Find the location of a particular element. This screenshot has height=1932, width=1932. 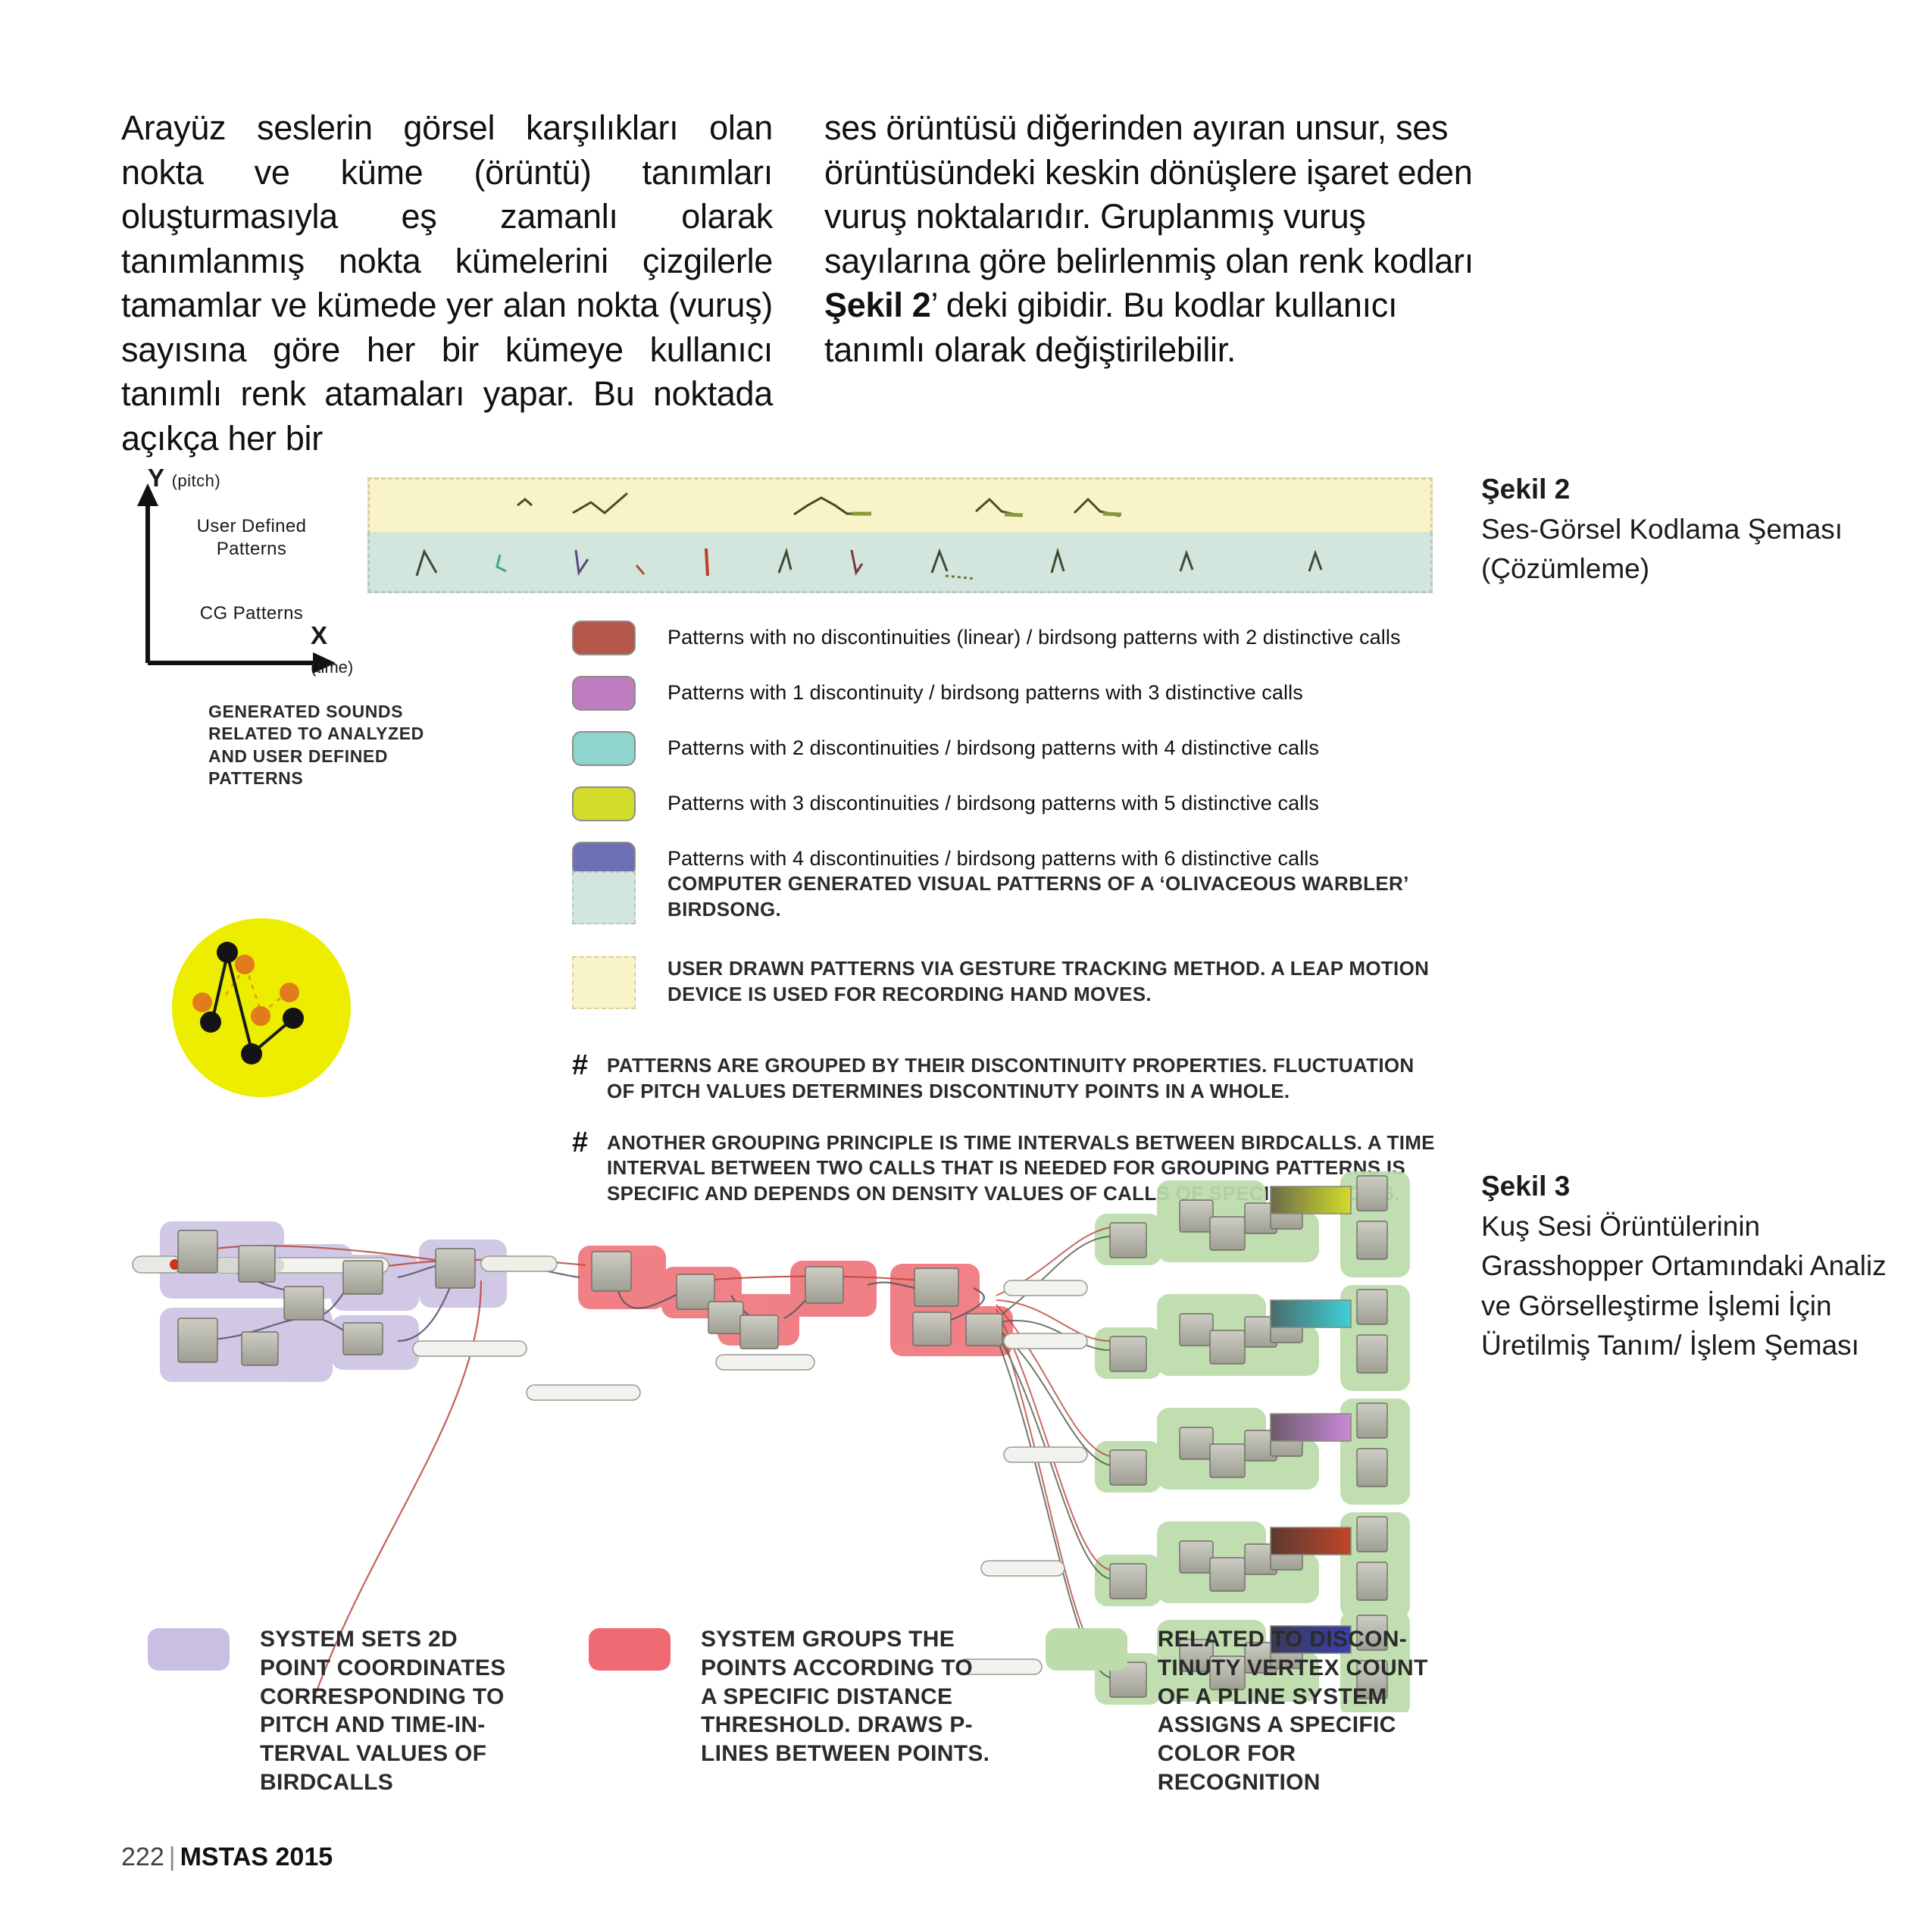

x-axis-label: X (time) is located at coordinates (333, 649).